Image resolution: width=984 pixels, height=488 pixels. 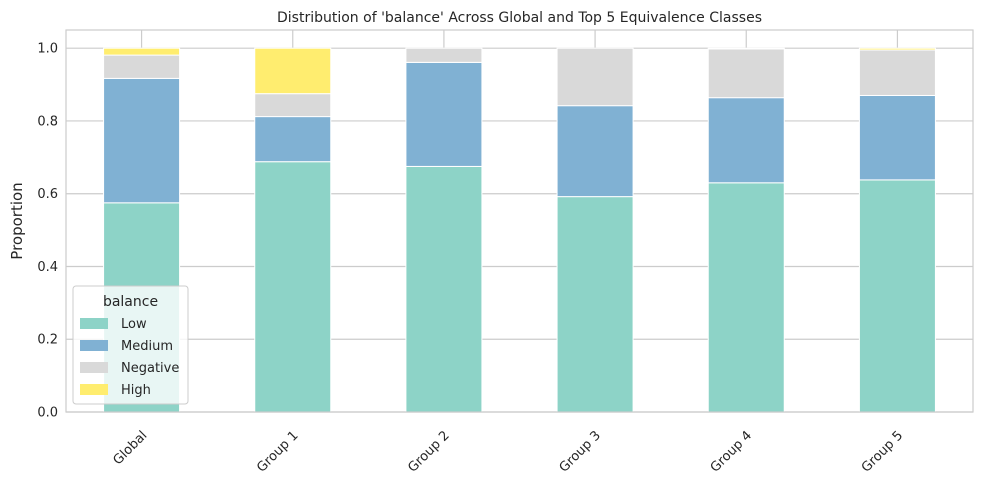 What do you see at coordinates (17, 220) in the screenshot?
I see `y-axis-label: Proportion` at bounding box center [17, 220].